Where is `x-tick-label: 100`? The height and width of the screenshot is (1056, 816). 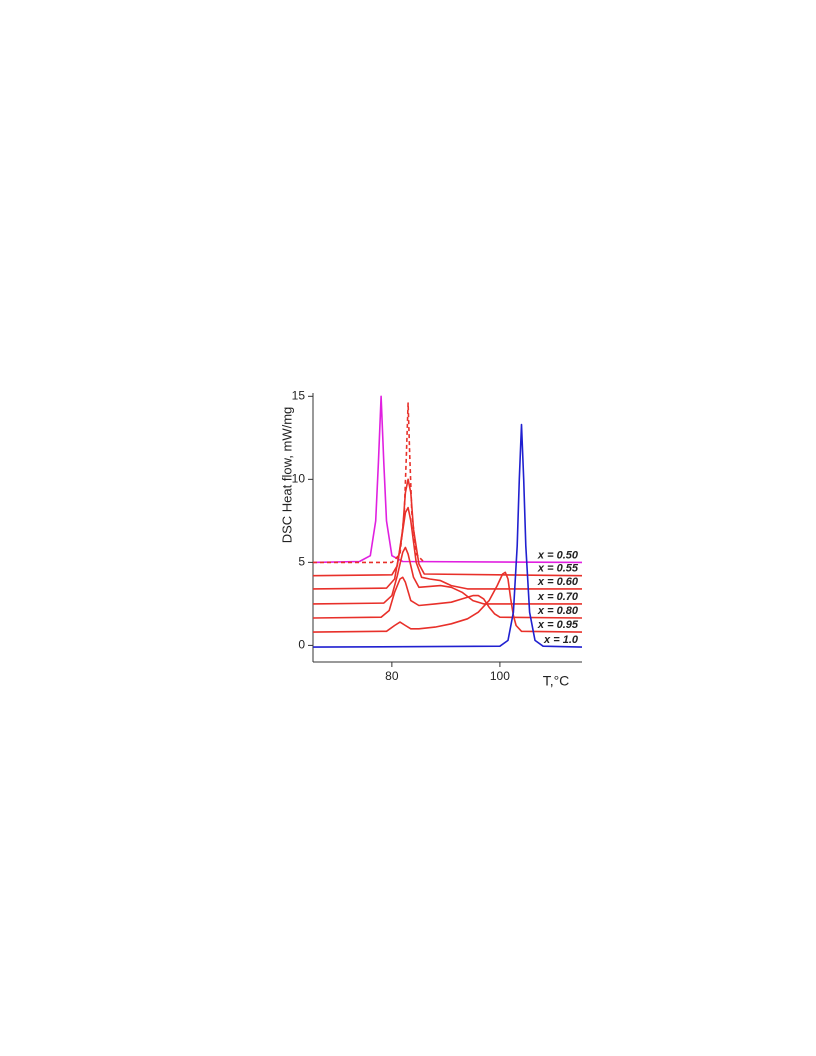 x-tick-label: 100 is located at coordinates (500, 676).